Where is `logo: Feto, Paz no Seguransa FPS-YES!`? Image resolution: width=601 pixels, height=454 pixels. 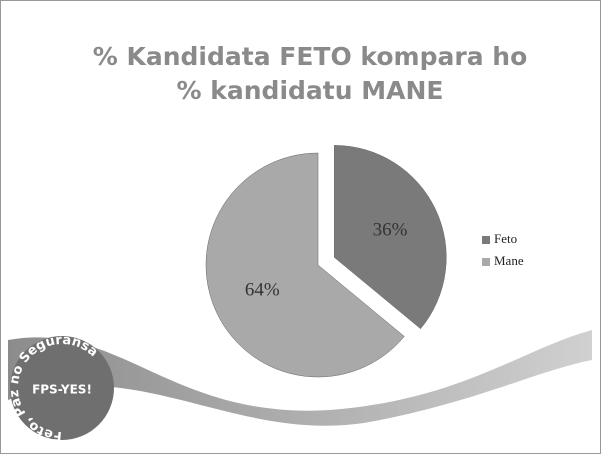 logo: Feto, Paz no Seguransa FPS-YES! is located at coordinates (60, 388).